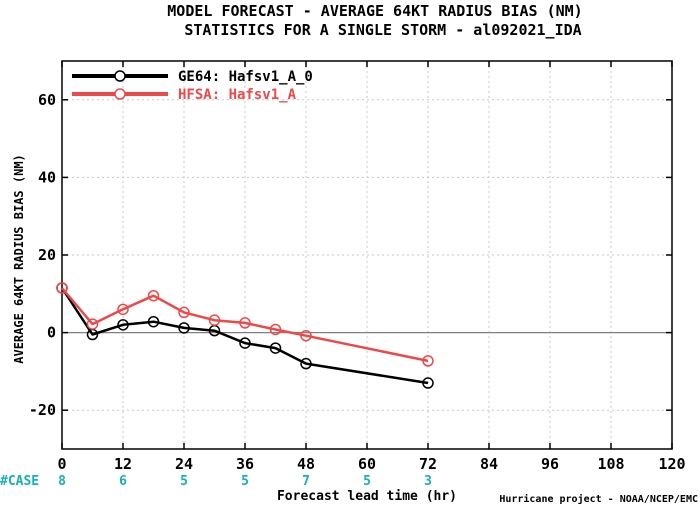  I want to click on case-label: #CASE, so click(19, 481).